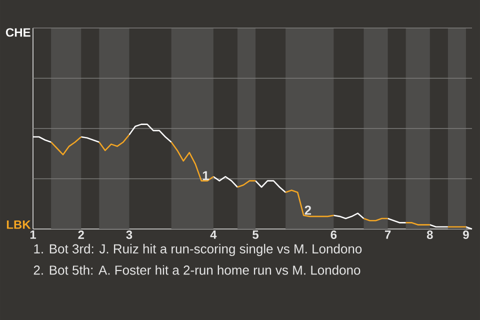 The height and width of the screenshot is (320, 480). What do you see at coordinates (333, 235) in the screenshot?
I see `x-tick-label: 6` at bounding box center [333, 235].